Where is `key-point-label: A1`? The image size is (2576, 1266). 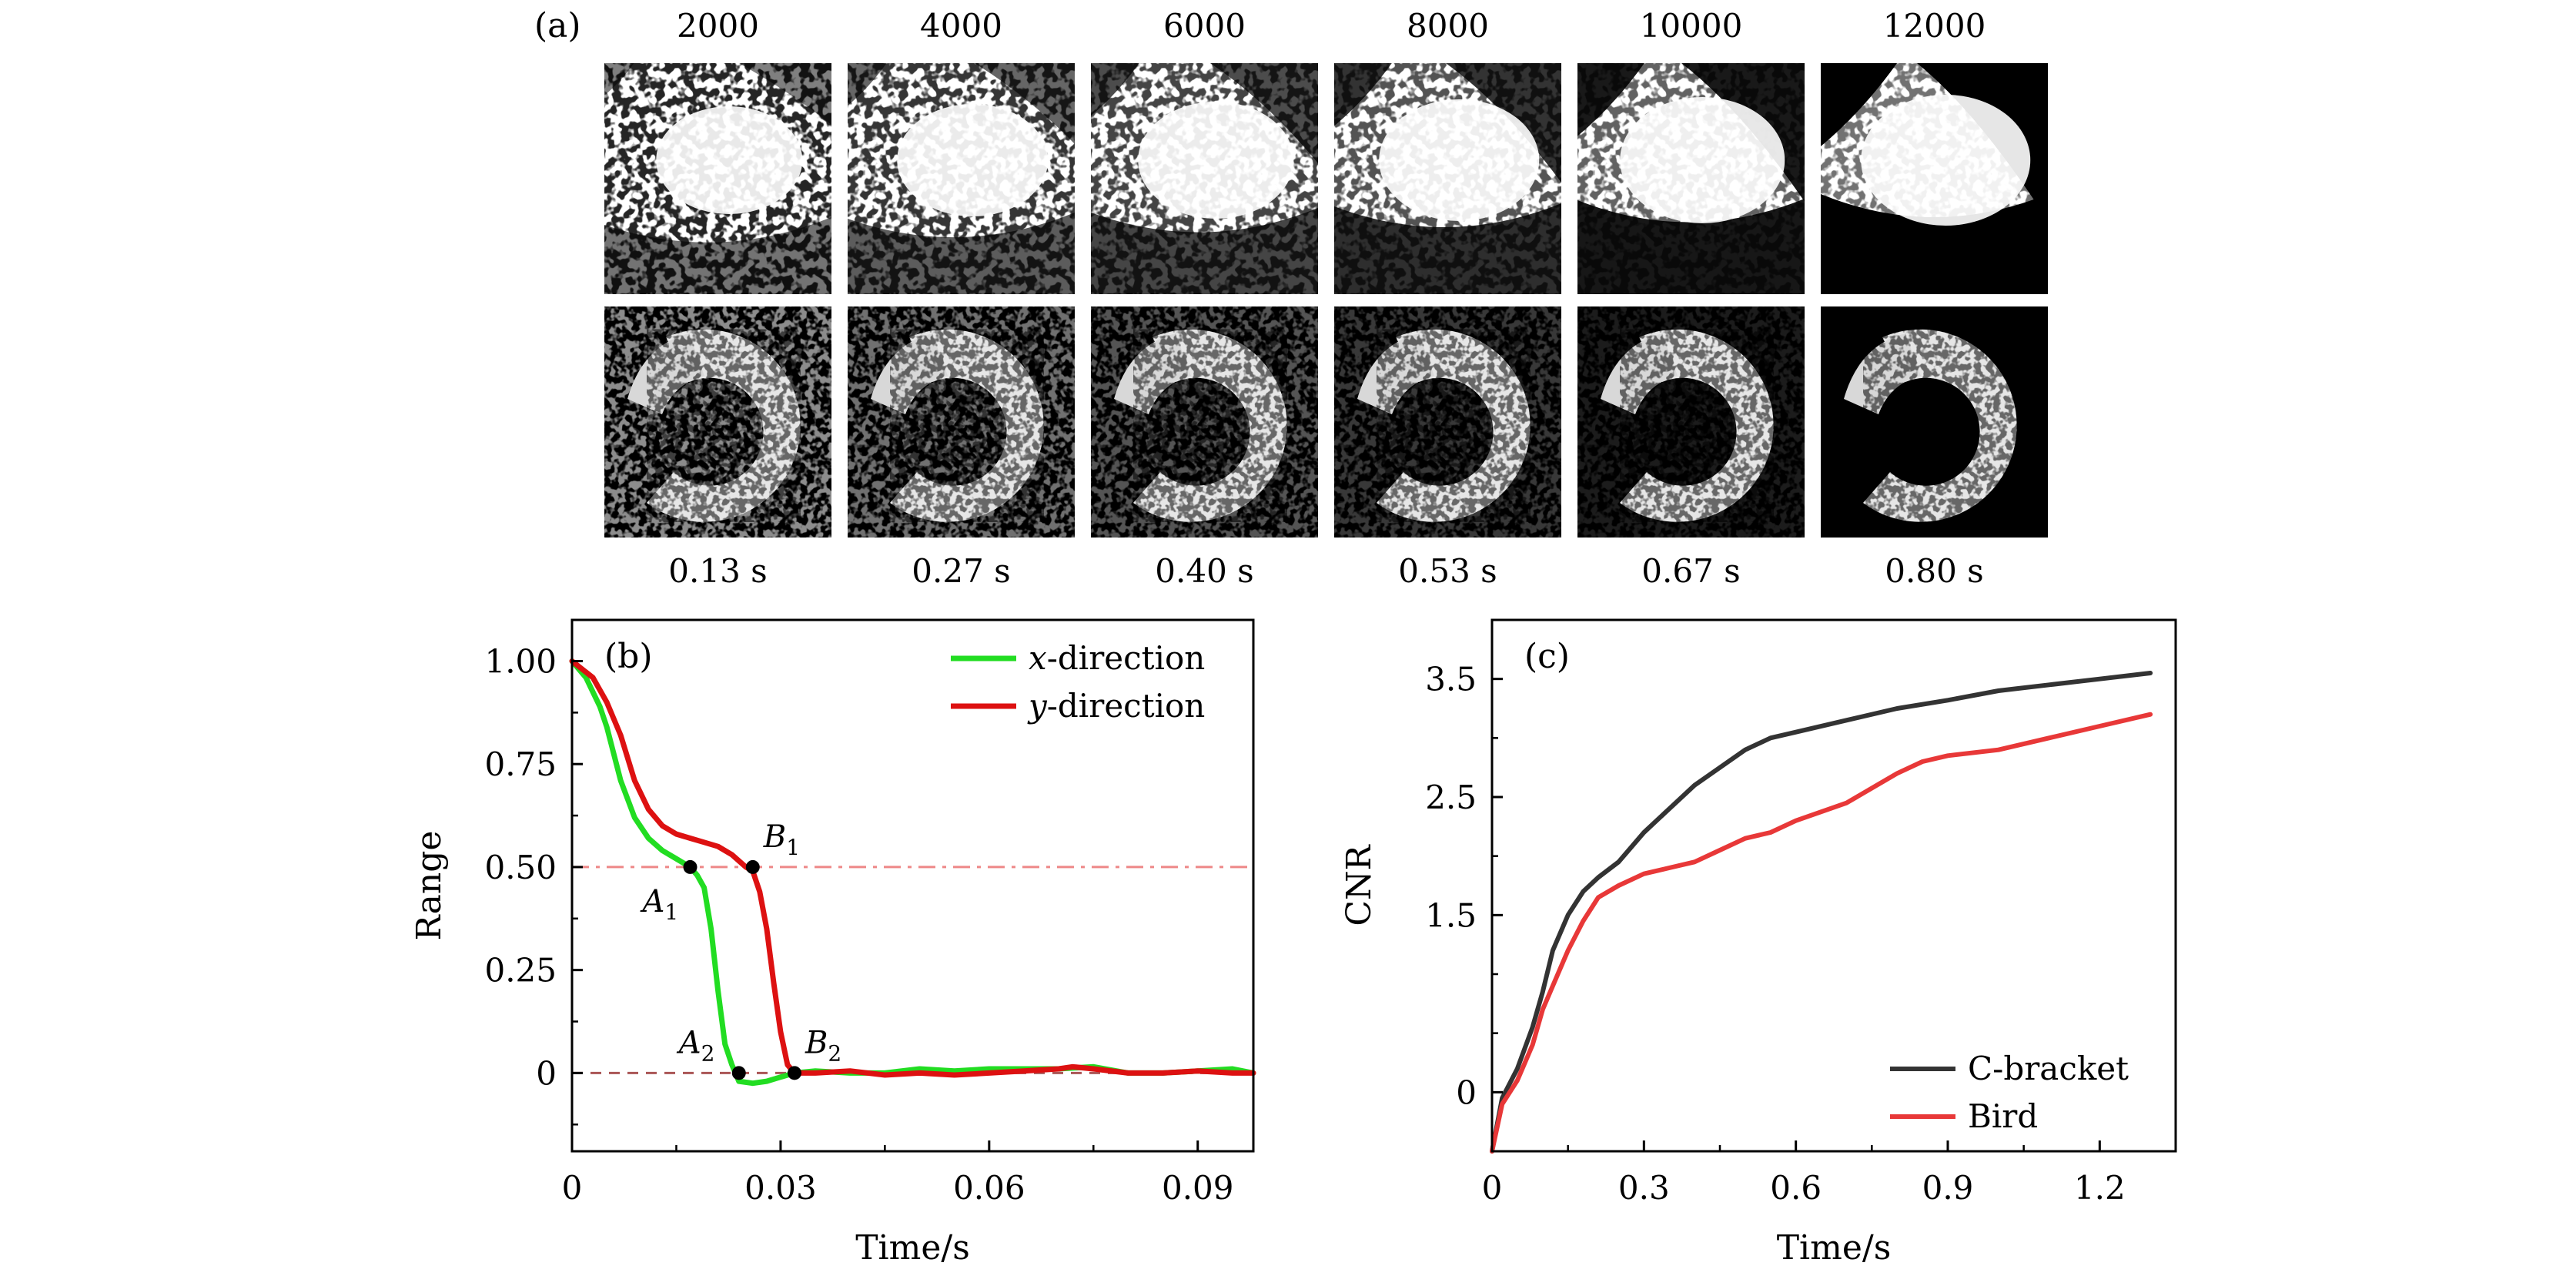 key-point-label: A1 is located at coordinates (660, 905).